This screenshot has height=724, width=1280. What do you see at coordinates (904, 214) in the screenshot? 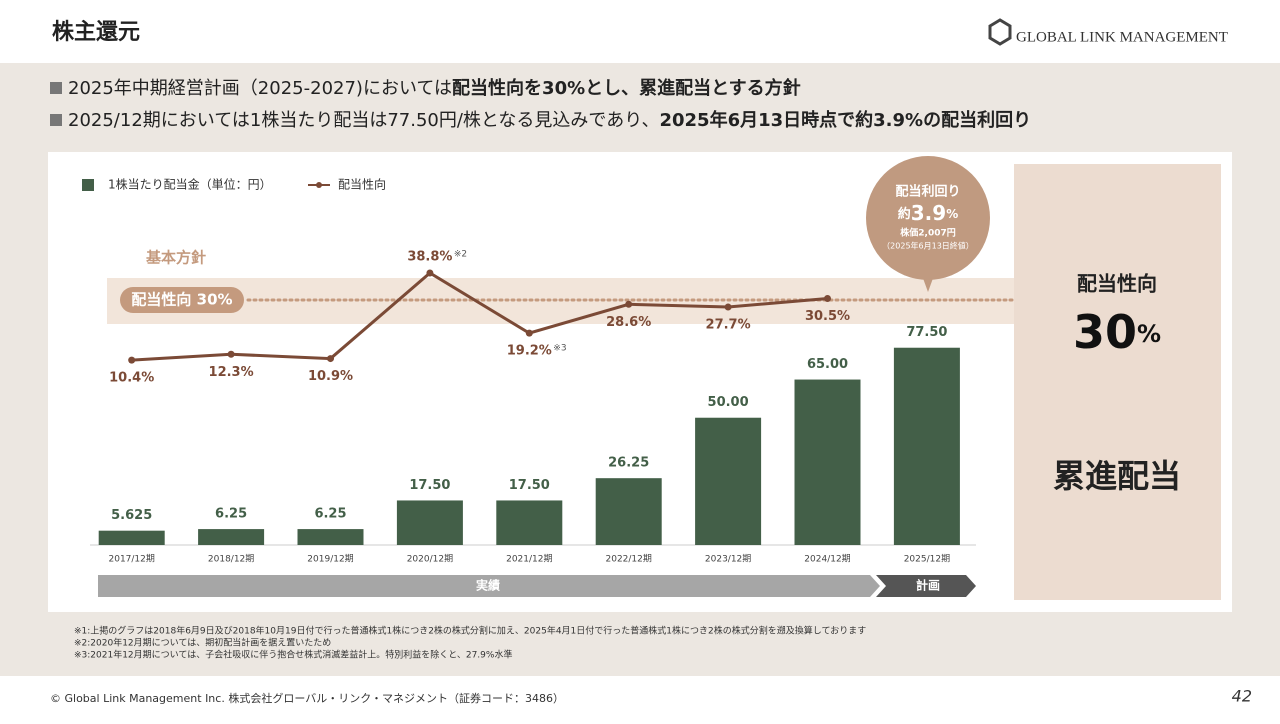
I see `callout-prefix: 約` at bounding box center [904, 214].